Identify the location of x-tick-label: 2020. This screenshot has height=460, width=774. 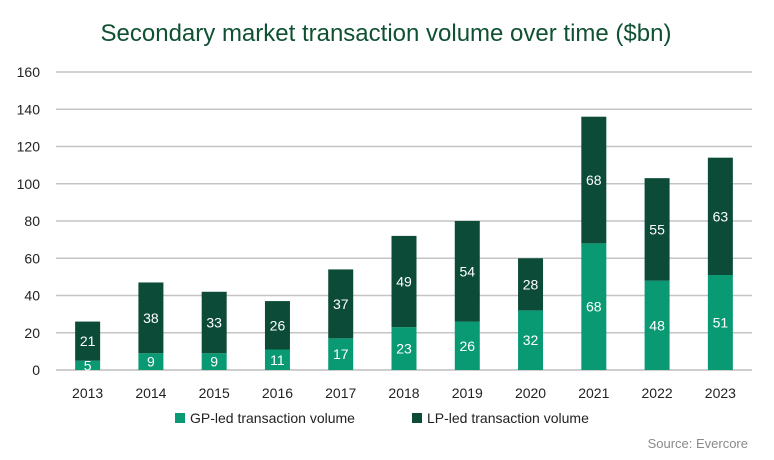
(530, 393).